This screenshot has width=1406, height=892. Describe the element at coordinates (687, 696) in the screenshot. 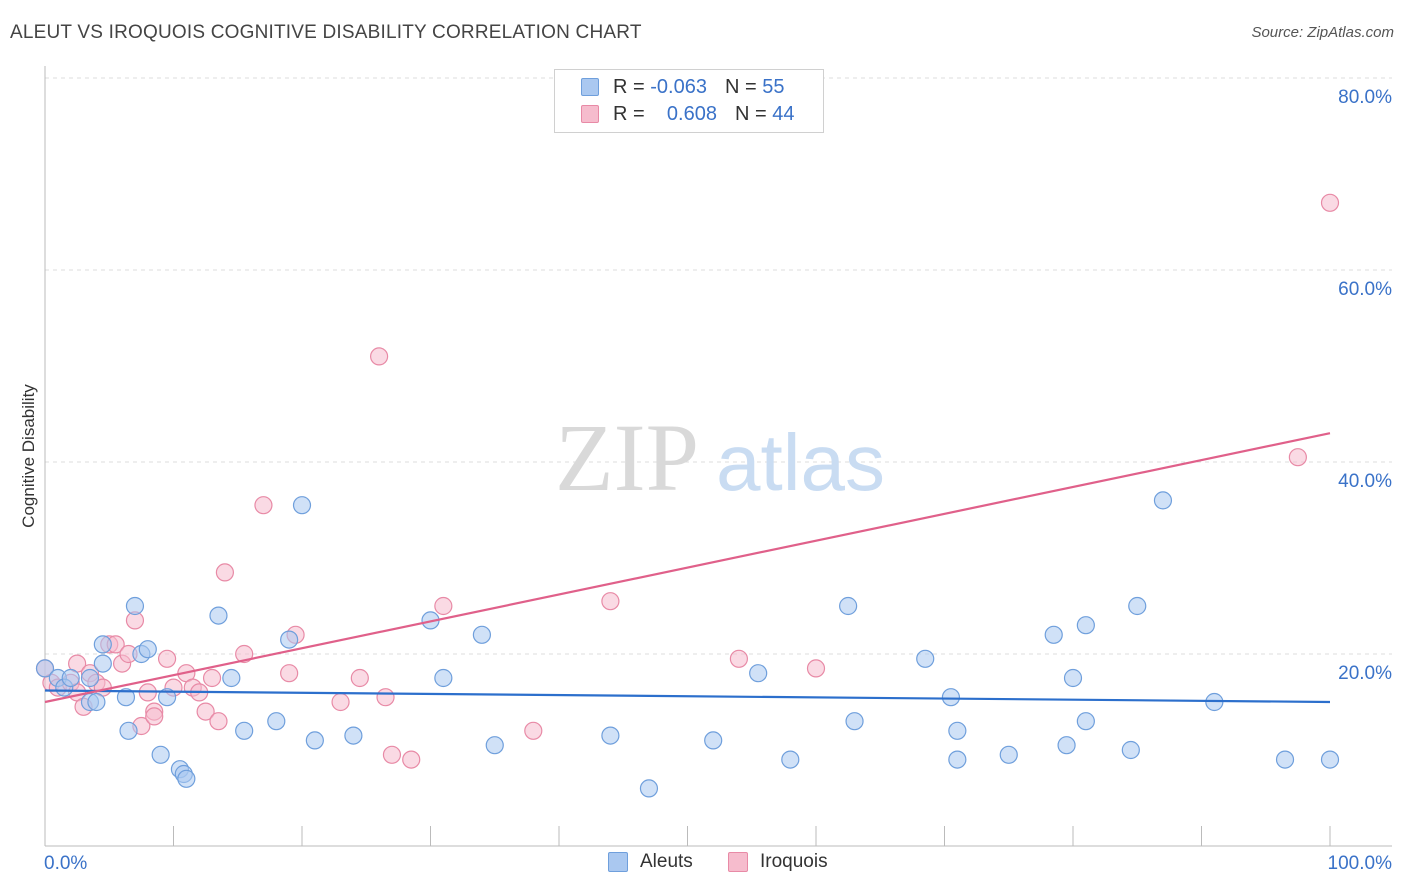

I see `aleuts-trend-line` at that location.